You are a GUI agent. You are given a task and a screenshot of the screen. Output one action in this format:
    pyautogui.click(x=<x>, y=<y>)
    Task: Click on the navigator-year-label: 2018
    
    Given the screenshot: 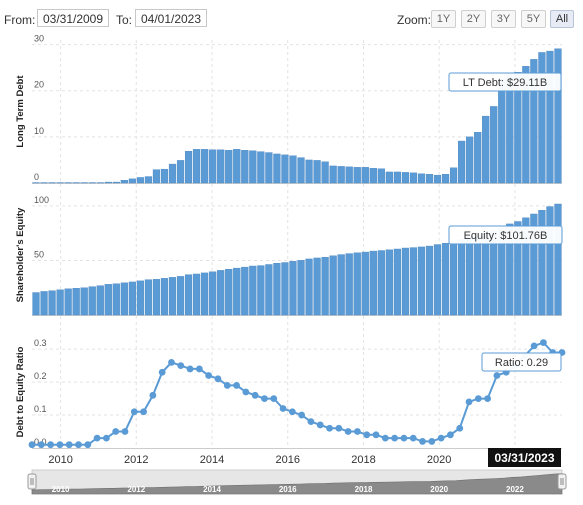 What is the action you would take?
    pyautogui.click(x=364, y=489)
    